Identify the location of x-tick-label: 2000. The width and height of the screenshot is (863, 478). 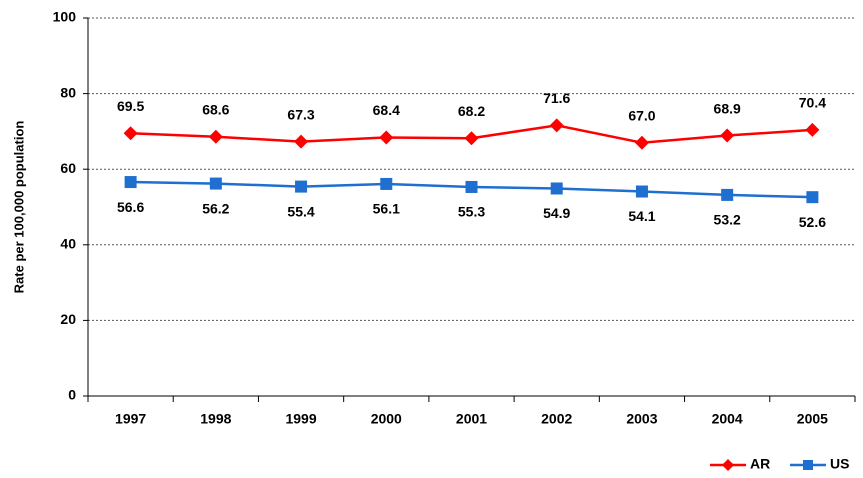
(386, 419).